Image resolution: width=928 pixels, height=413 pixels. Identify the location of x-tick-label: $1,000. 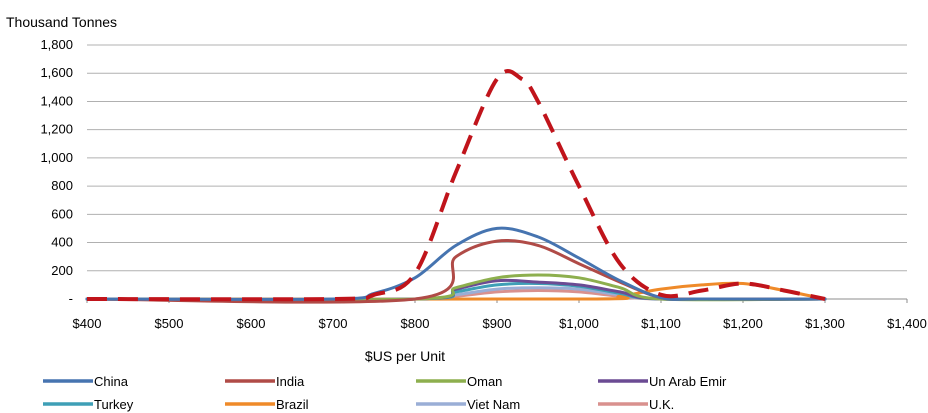
(579, 323).